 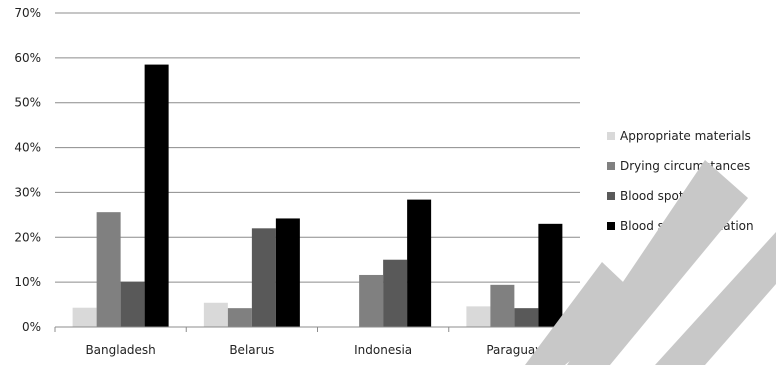 I want to click on y-tick-label: 50%, so click(x=27, y=103).